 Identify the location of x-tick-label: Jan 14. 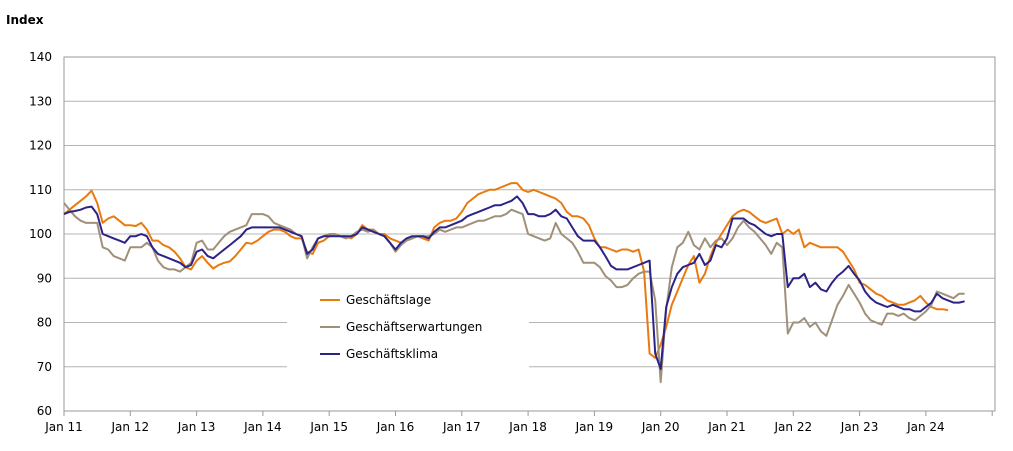
(262, 427).